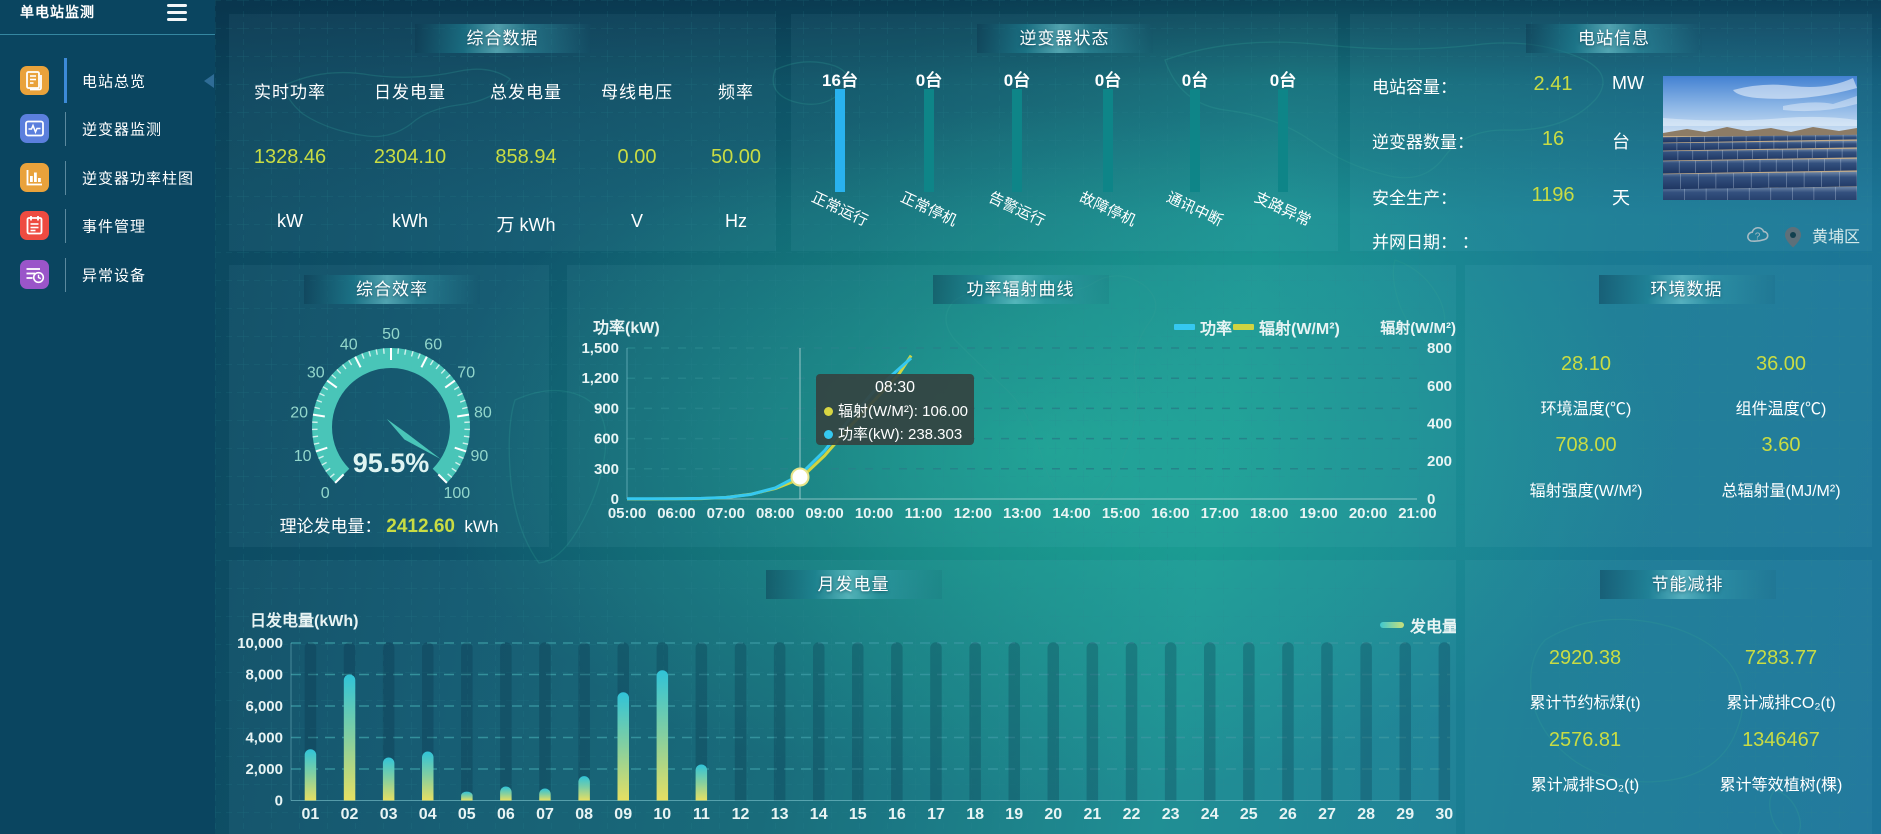 This screenshot has height=834, width=1881. Describe the element at coordinates (349, 344) in the screenshot. I see `svg-text: 40` at that location.